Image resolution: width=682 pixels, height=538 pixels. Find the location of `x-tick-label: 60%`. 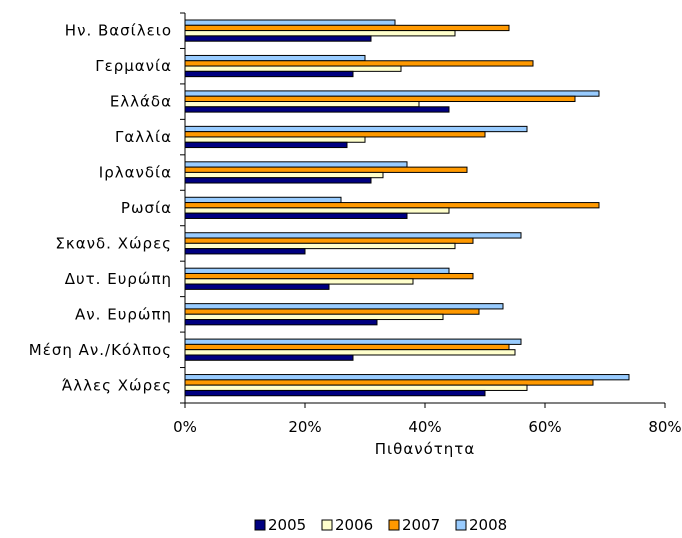

x-tick-label: 60% is located at coordinates (544, 427).